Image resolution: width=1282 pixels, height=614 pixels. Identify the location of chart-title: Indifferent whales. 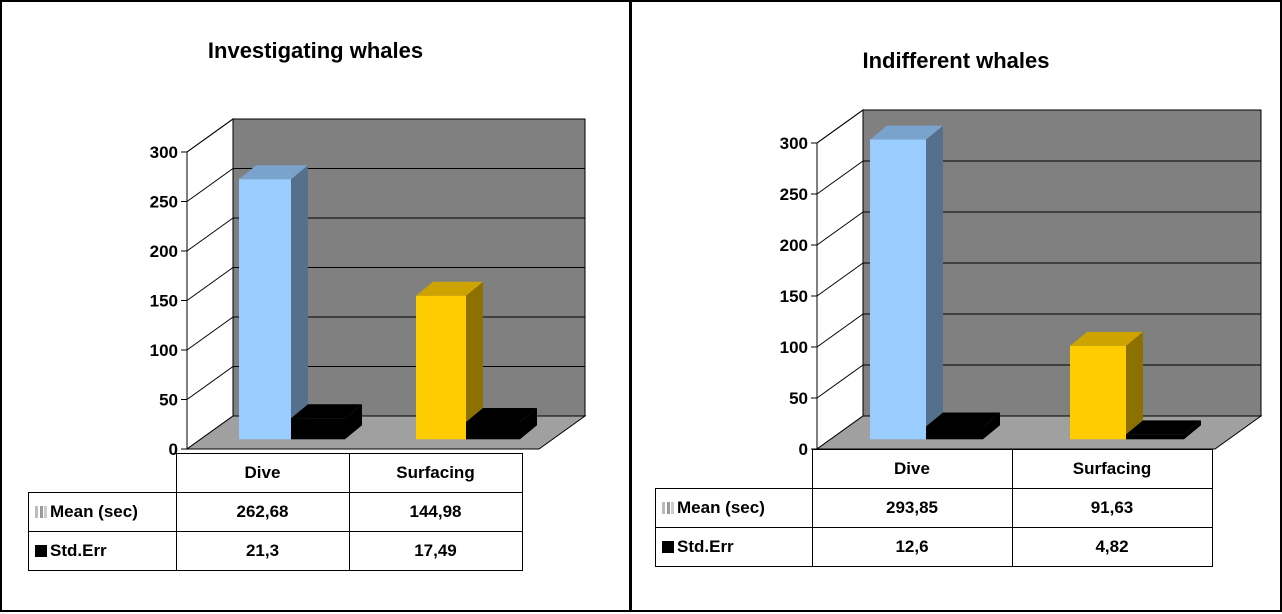
(956, 60).